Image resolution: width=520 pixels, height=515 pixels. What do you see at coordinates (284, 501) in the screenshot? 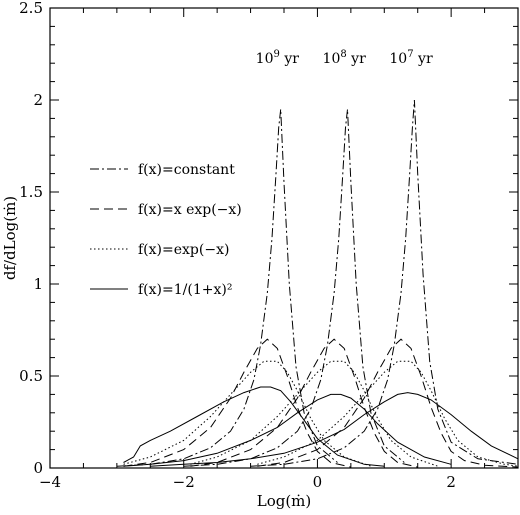
I see `x-axis-label: Log(ṁ)` at bounding box center [284, 501].